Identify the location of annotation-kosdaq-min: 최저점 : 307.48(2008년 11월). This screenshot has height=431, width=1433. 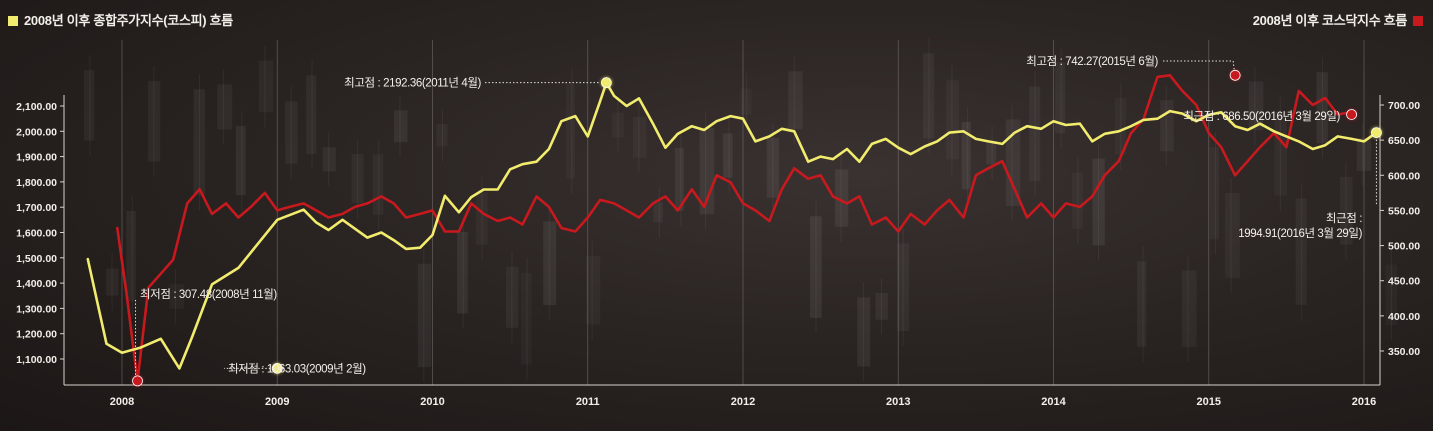
(208, 294).